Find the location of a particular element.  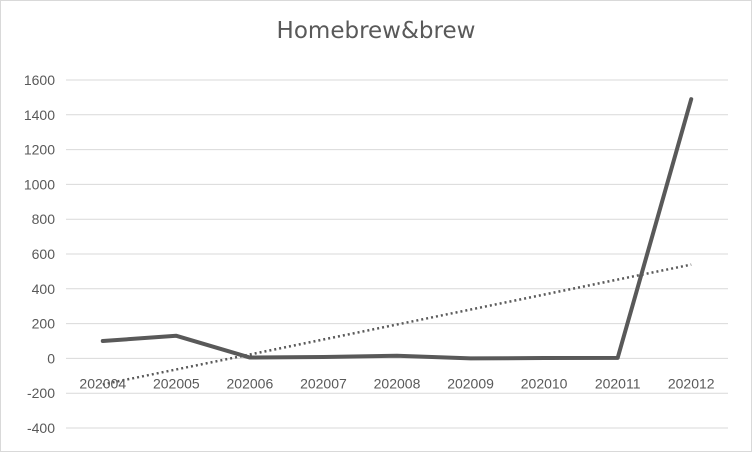

y-tick-label: 0 is located at coordinates (51, 358).